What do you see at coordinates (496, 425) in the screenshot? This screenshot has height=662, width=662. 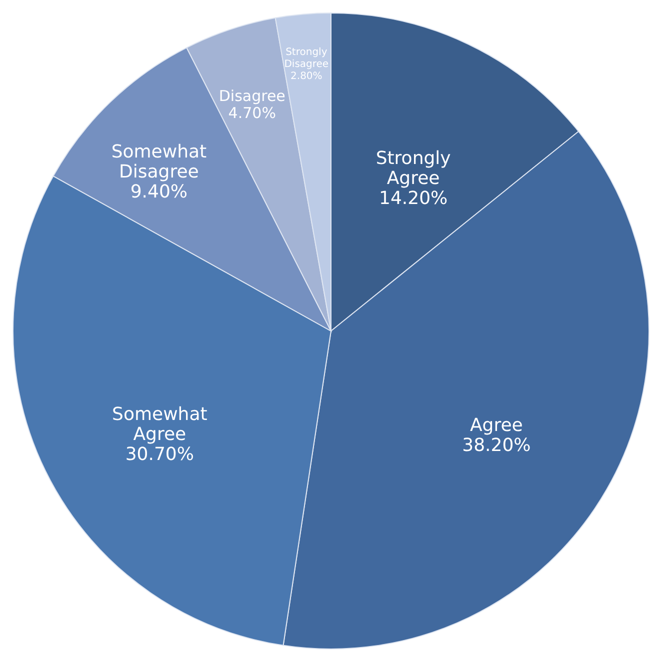 I see `slice-label: Agree` at bounding box center [496, 425].